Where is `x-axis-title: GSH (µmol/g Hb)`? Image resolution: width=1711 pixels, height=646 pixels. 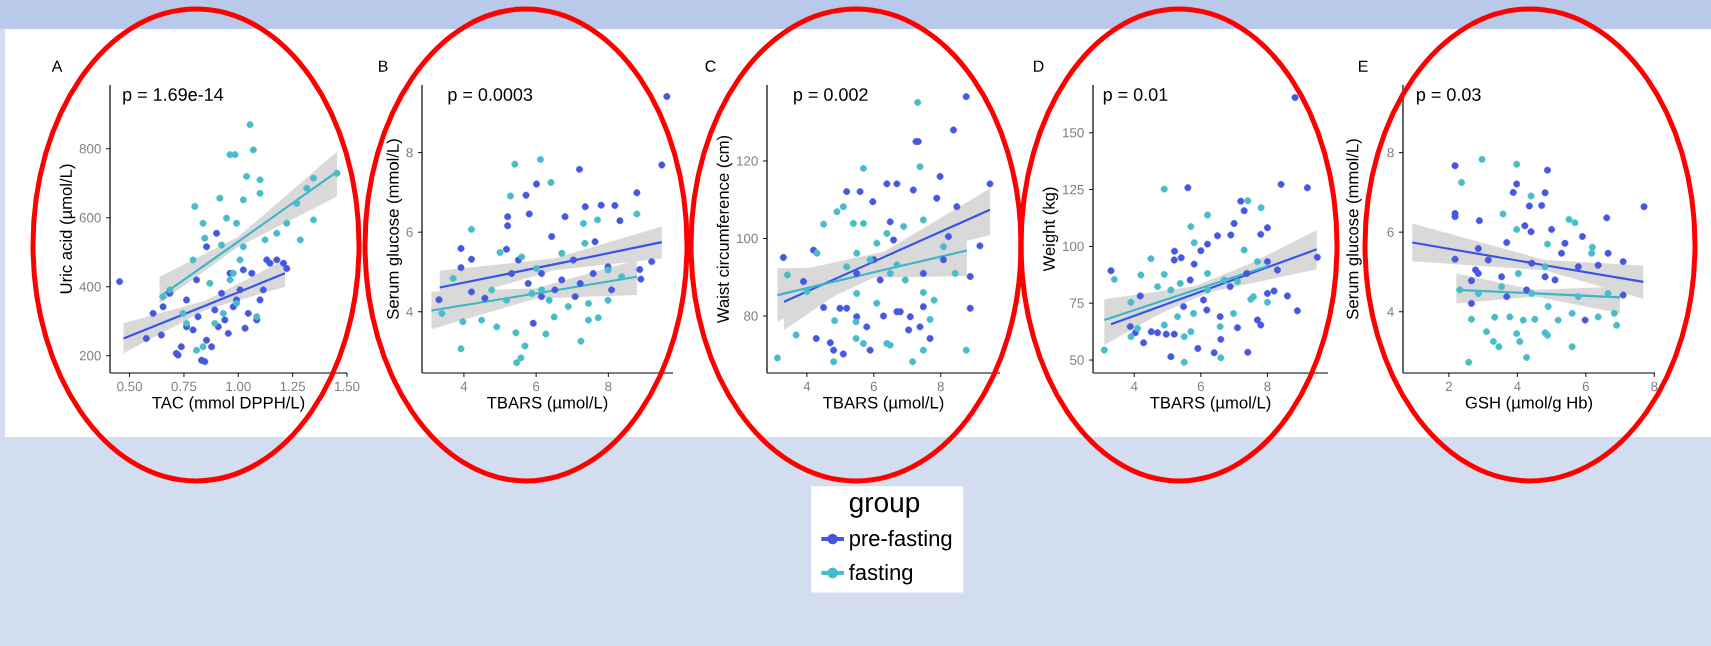 x-axis-title: GSH (µmol/g Hb) is located at coordinates (1529, 404).